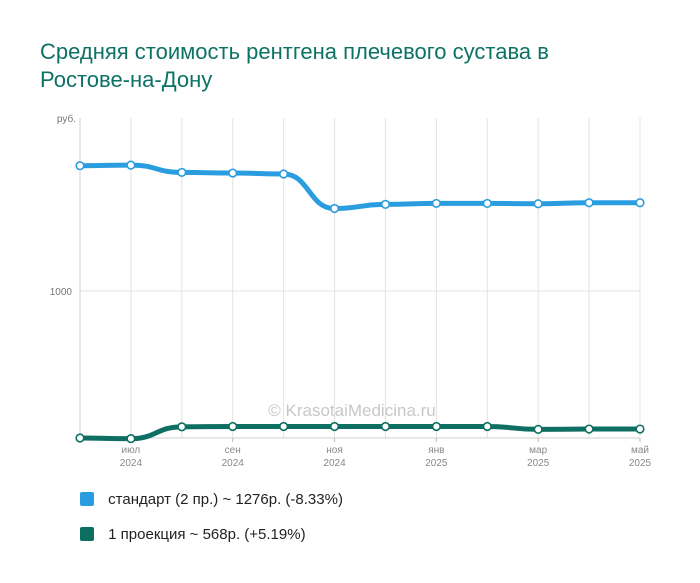  I want to click on x-tick-month: май, so click(640, 450).